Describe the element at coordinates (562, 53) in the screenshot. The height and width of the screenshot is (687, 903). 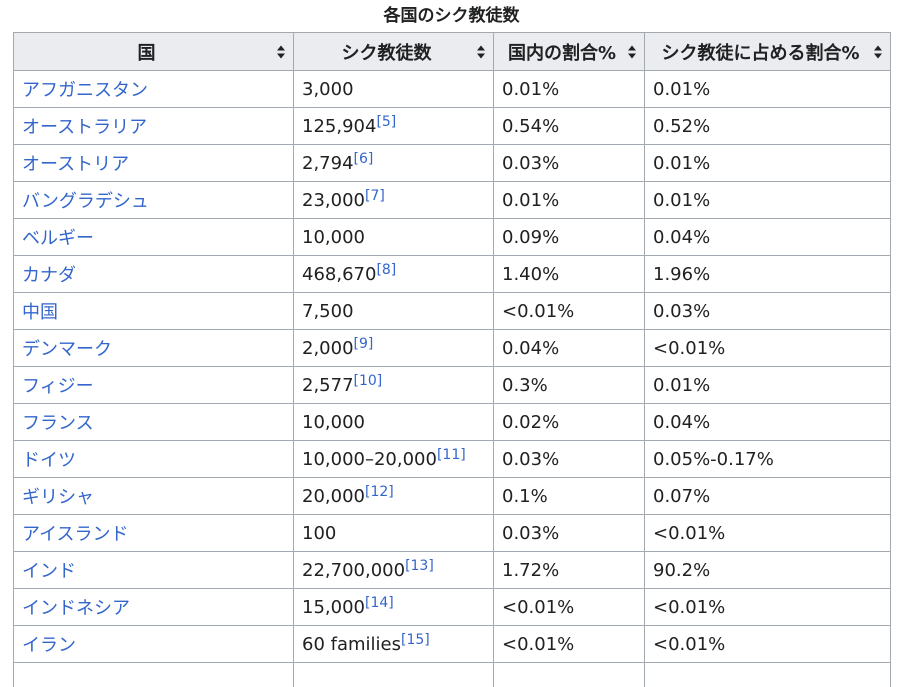
I see `column-header-label: 国内の割合%` at that location.